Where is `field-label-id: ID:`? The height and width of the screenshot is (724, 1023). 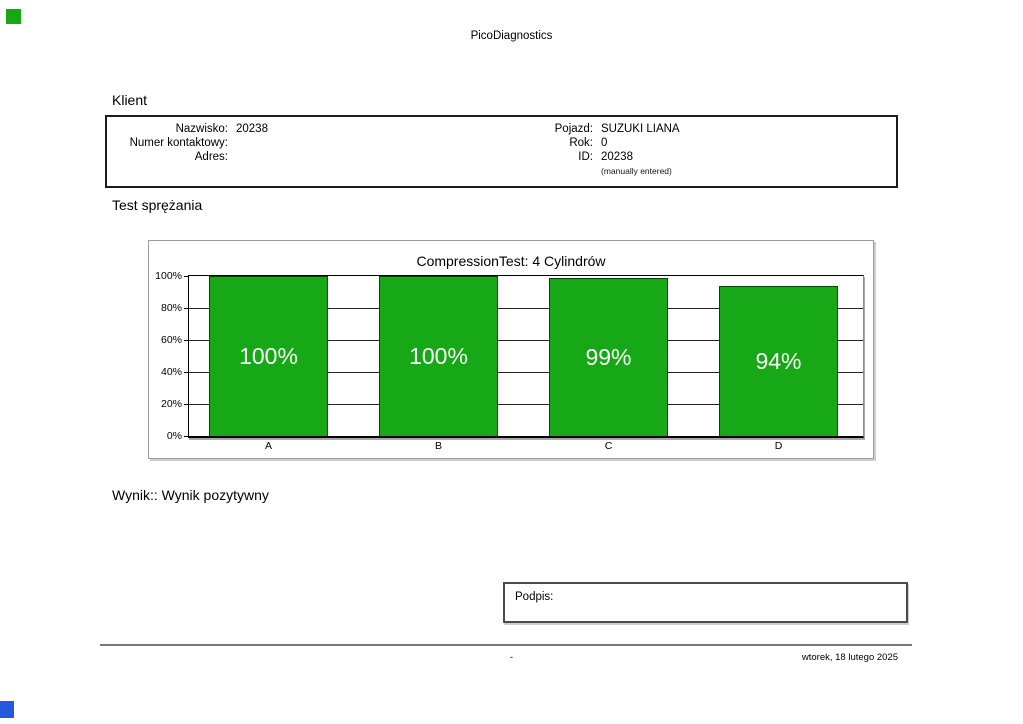 field-label-id: ID: is located at coordinates (585, 157).